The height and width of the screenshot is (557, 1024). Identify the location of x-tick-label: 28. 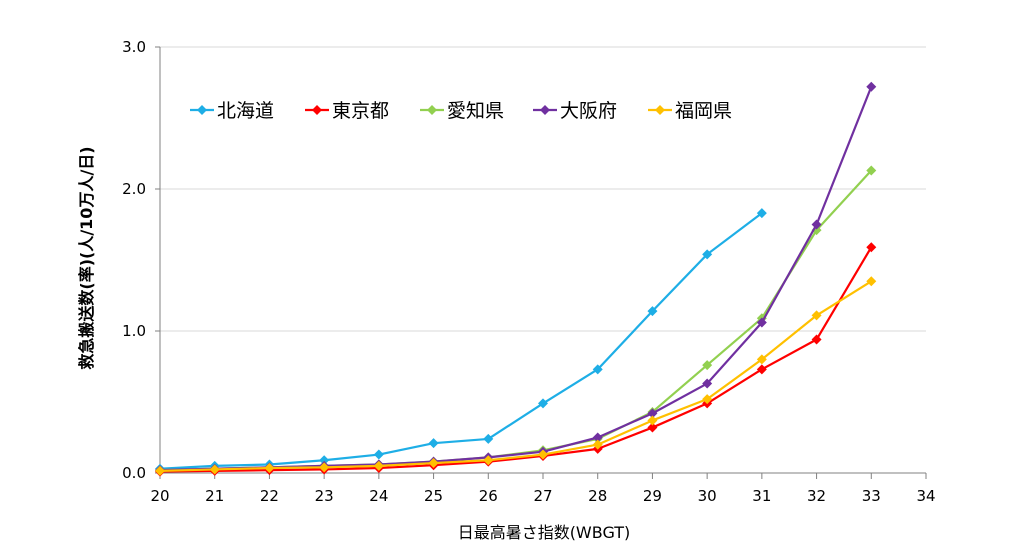
(597, 496).